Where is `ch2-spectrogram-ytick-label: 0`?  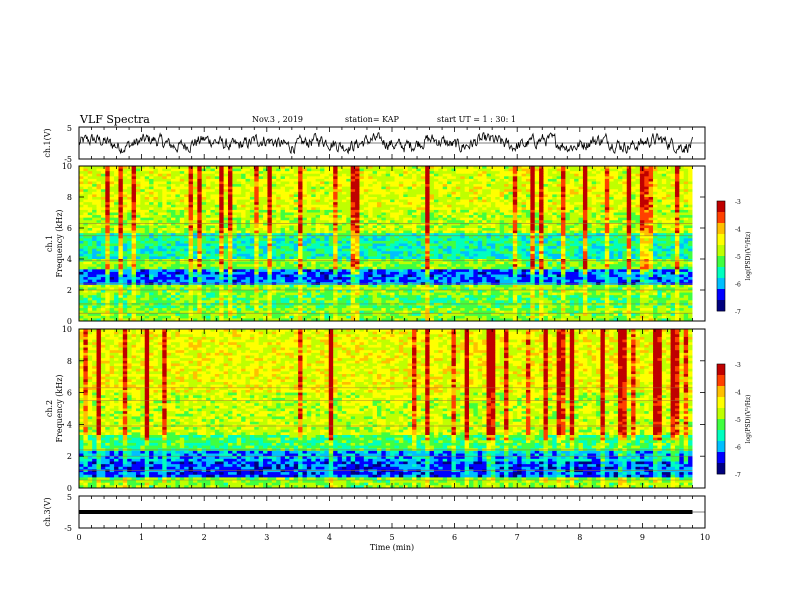 ch2-spectrogram-ytick-label: 0 is located at coordinates (69, 488).